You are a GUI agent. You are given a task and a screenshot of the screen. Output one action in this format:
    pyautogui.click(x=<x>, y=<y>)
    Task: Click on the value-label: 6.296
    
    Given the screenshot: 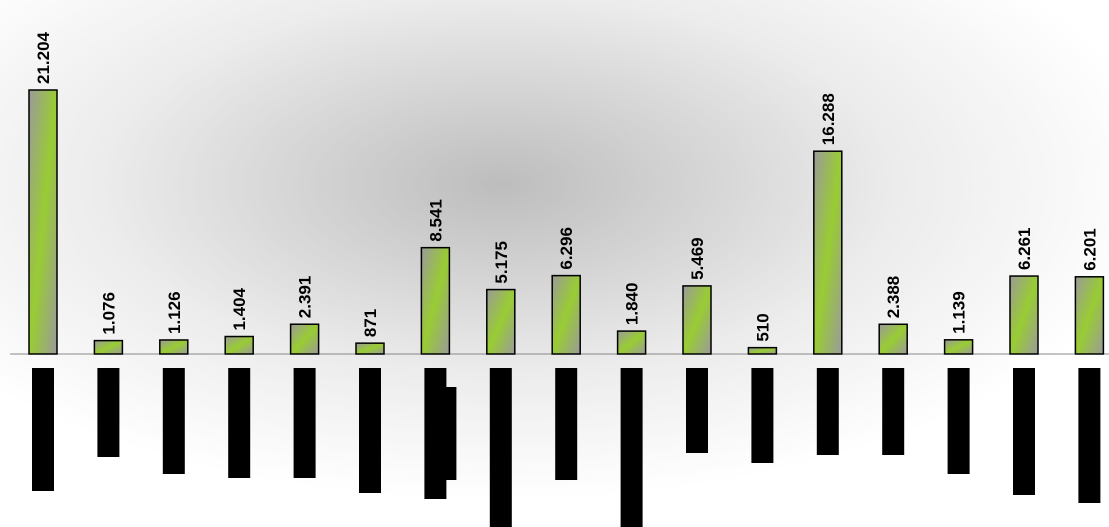 What is the action you would take?
    pyautogui.click(x=566, y=248)
    